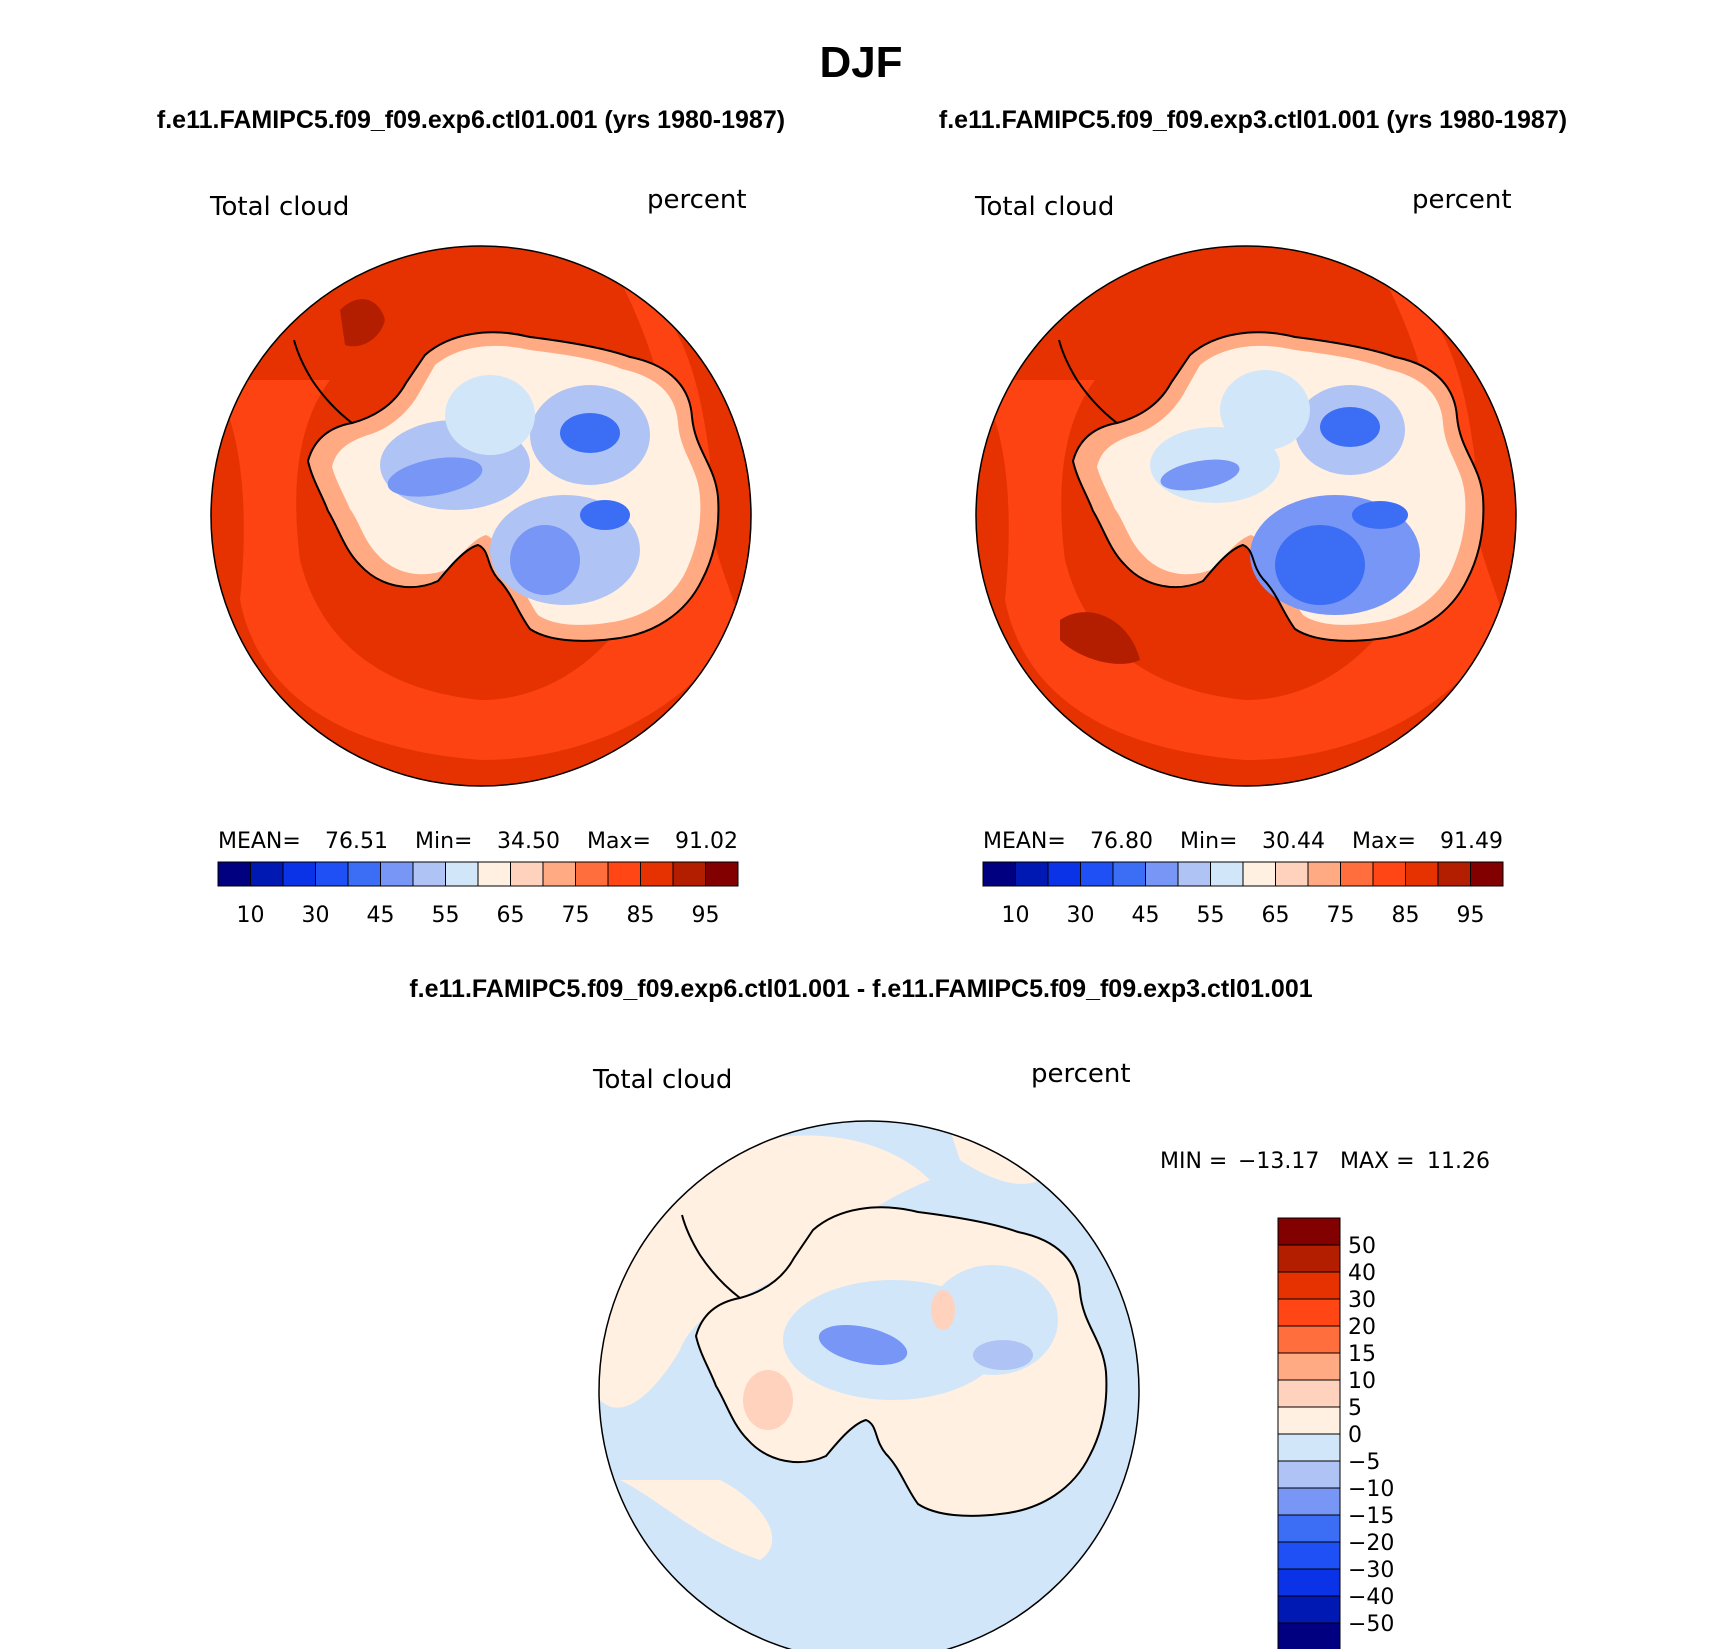  Describe the element at coordinates (259, 841) in the screenshot. I see `panel1-mean-label: MEAN=` at that location.